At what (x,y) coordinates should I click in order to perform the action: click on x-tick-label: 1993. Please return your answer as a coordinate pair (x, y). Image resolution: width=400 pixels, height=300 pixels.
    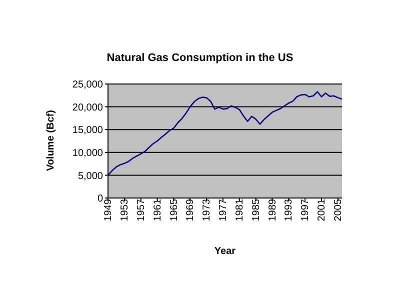
    Looking at the image, I should click on (289, 210).